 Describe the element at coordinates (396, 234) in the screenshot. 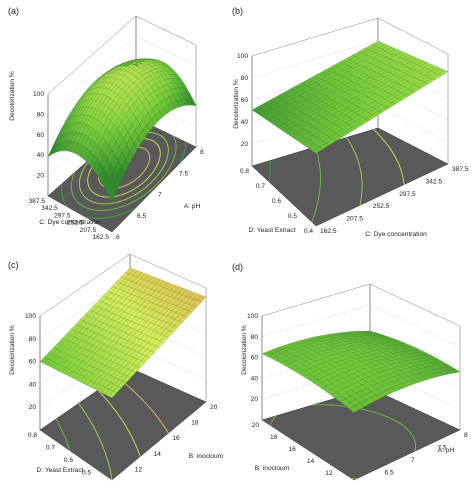

I see `x-axis-label: C: Dye concentration` at that location.